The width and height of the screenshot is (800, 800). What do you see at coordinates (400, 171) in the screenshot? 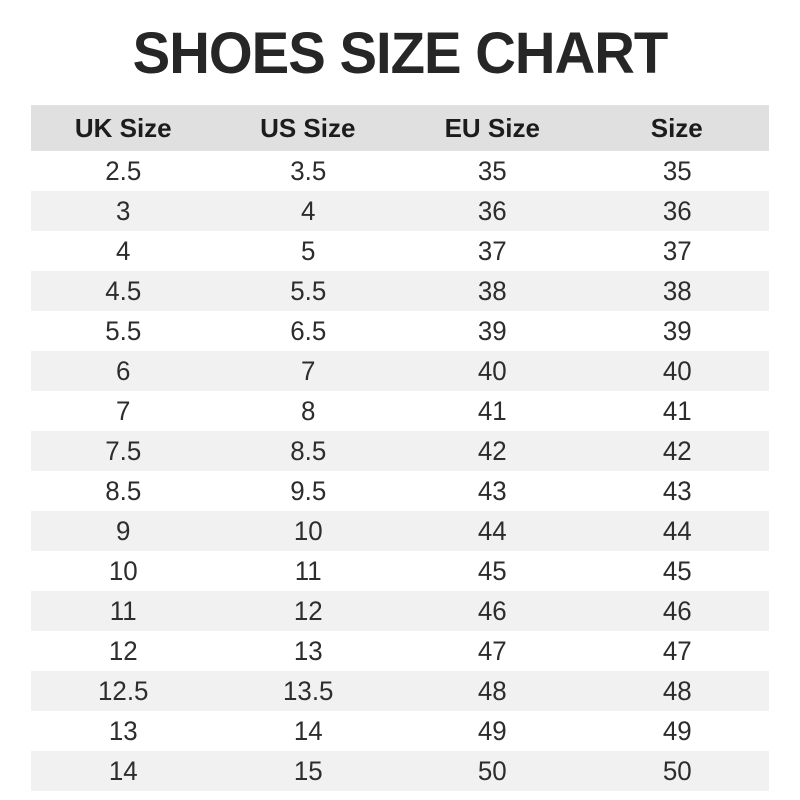
I see `table-row: 2.5 3.5 35 35` at bounding box center [400, 171].